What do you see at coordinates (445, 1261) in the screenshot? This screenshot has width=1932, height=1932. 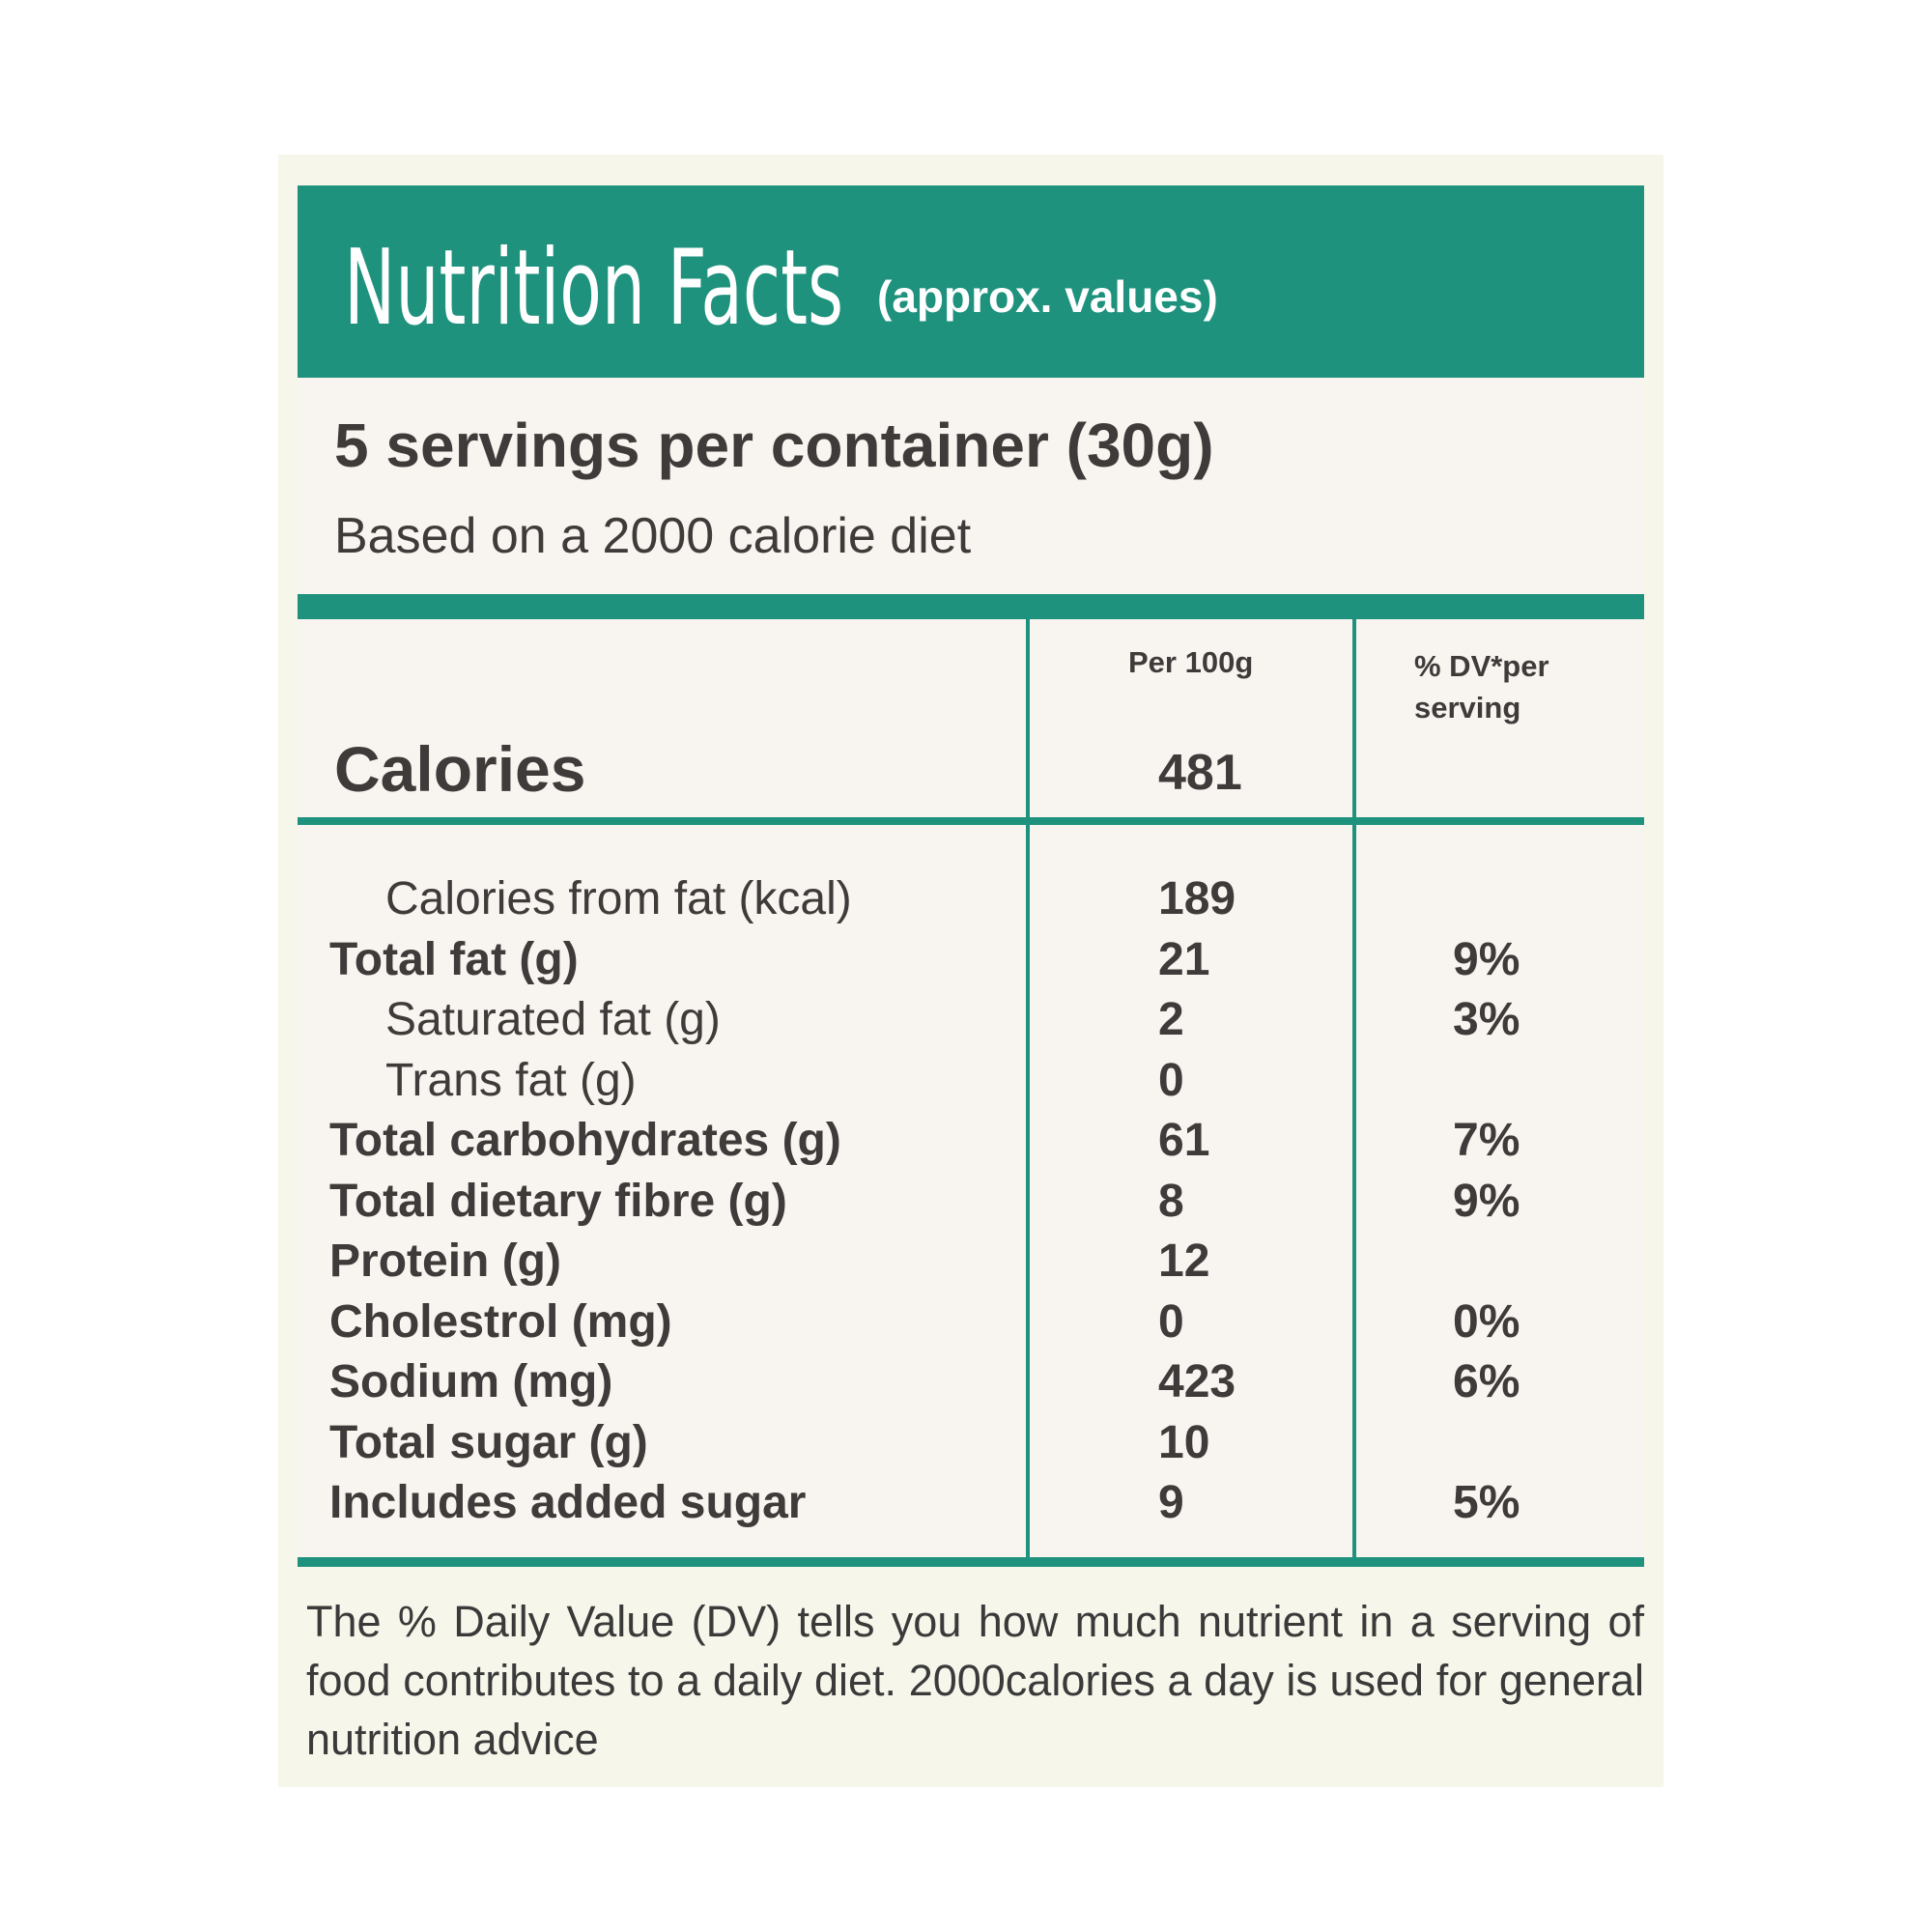 I see `row-label: Protein (g)` at bounding box center [445, 1261].